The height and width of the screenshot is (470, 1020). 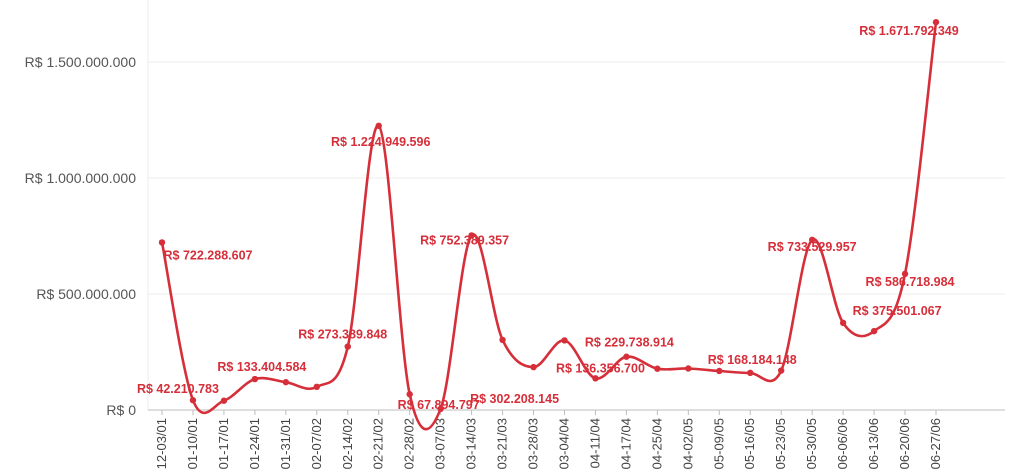 I want to click on data-label: R$ 133.404.584, so click(x=261, y=367).